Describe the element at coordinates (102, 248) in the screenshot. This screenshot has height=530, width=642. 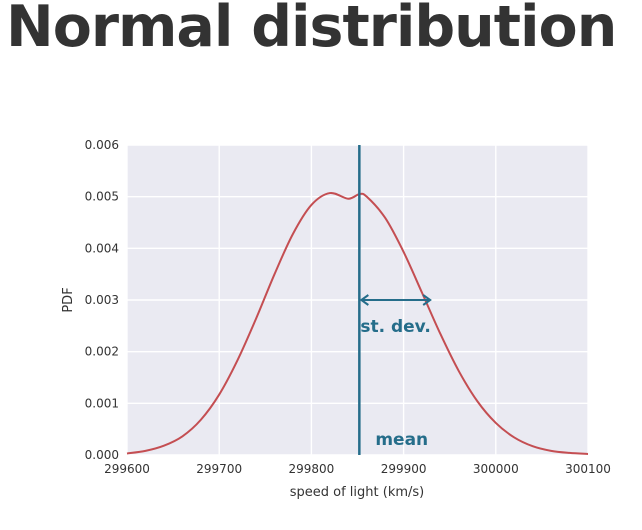
I see `y-tick-label: 0.004` at that location.